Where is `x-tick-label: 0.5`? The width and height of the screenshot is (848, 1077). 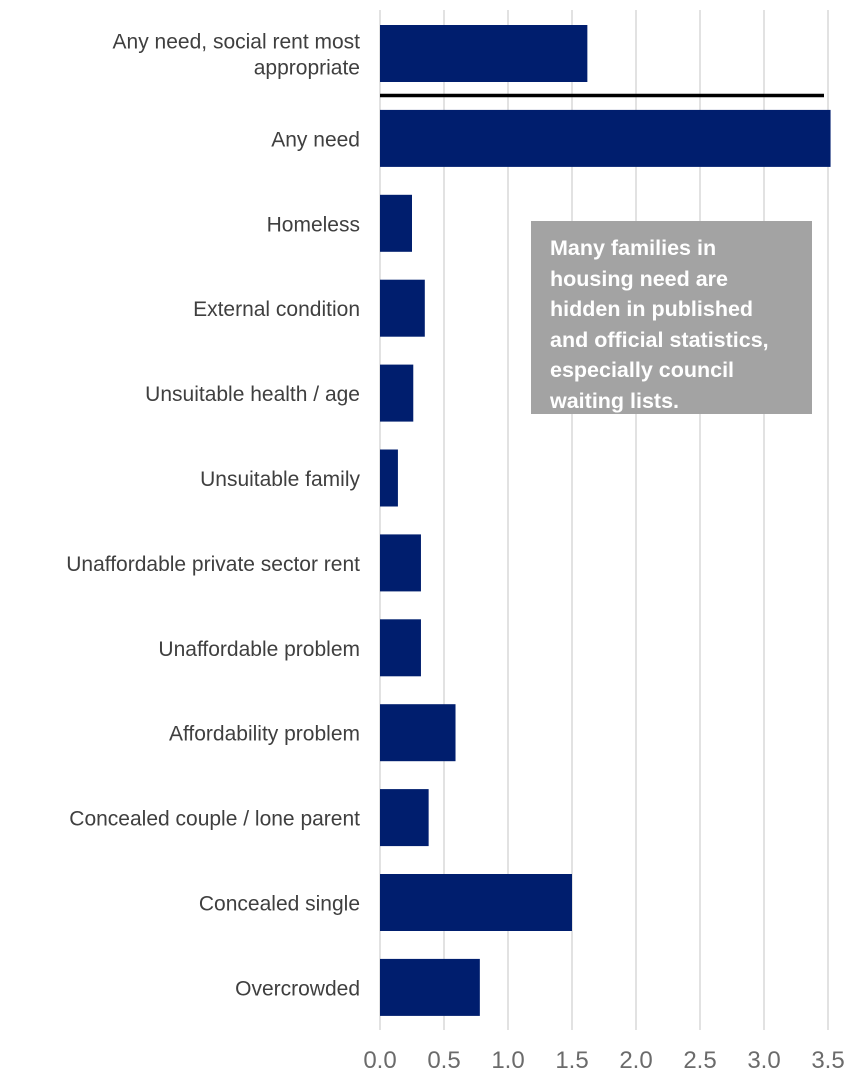 x-tick-label: 0.5 is located at coordinates (443, 1059).